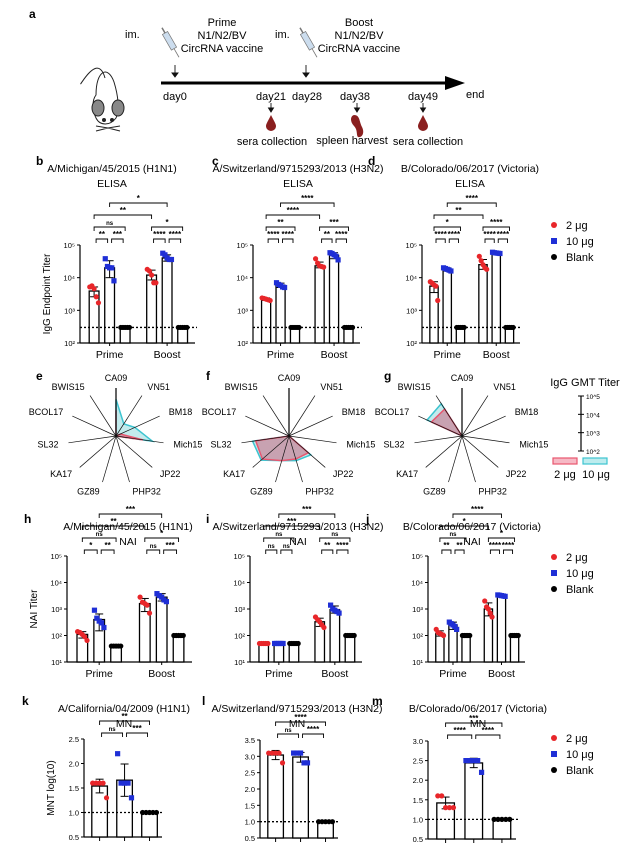  Describe the element at coordinates (359, 23) in the screenshot. I see `boost-label: Boost` at that location.